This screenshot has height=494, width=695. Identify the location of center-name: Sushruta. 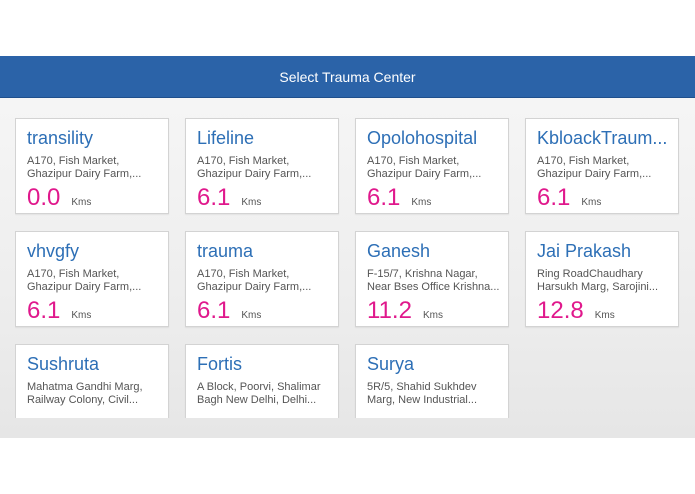
(63, 364).